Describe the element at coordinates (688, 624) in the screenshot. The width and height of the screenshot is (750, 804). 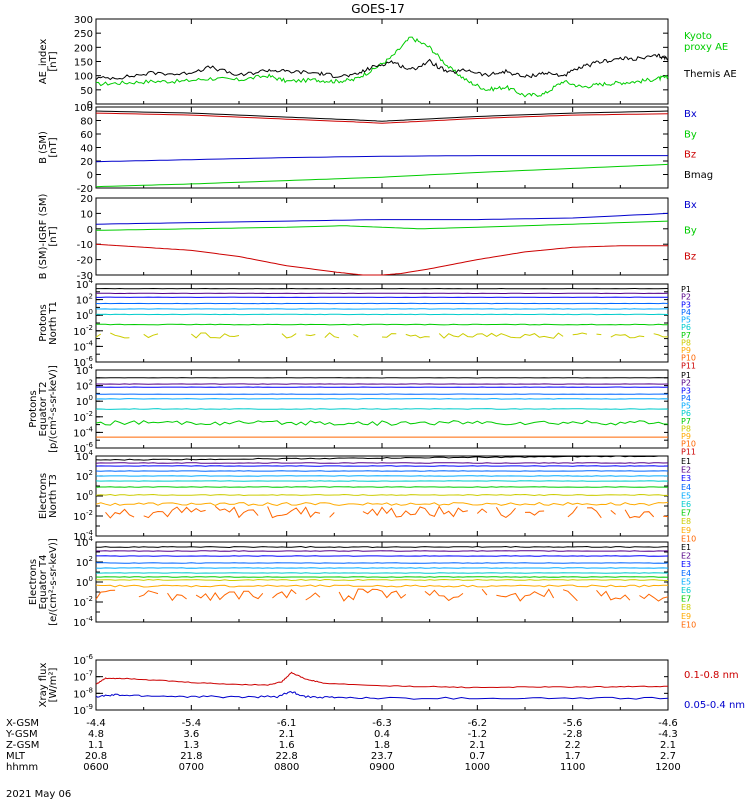
I see `legend-E10: E10` at that location.